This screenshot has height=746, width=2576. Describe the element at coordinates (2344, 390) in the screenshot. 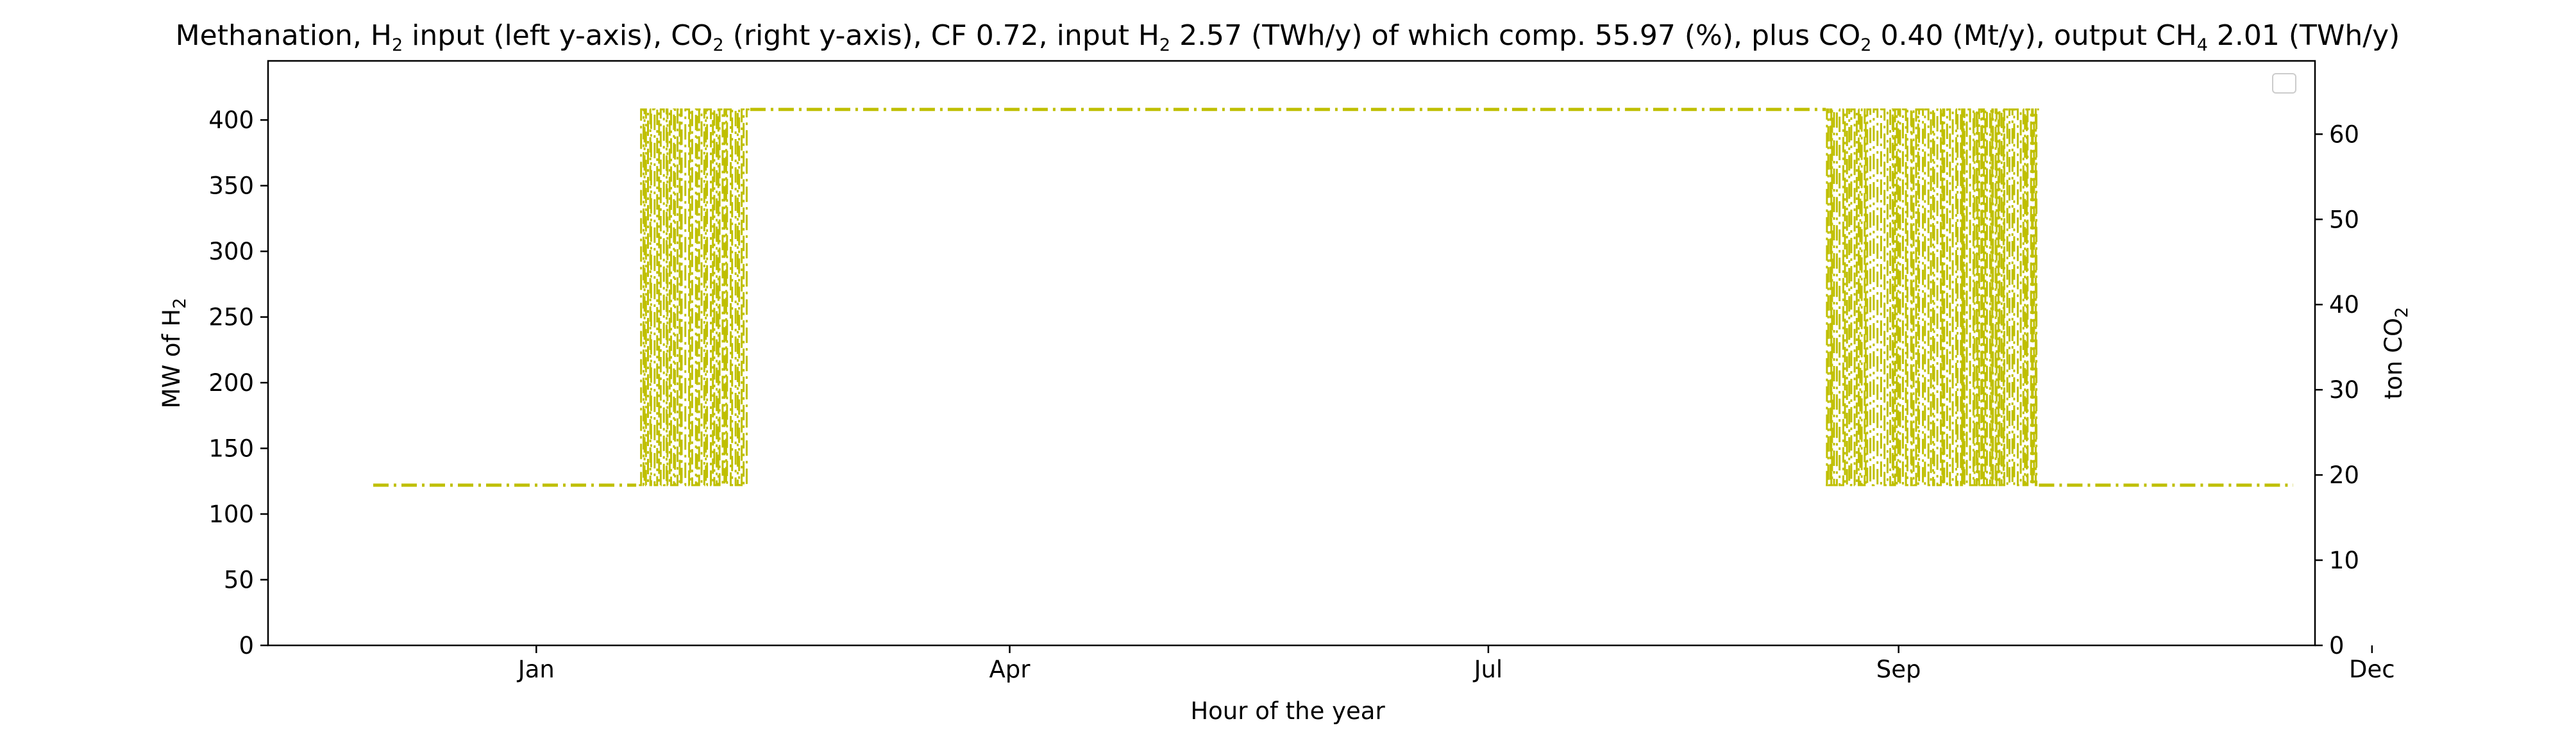

I see `y-right-tick-label: 30` at that location.